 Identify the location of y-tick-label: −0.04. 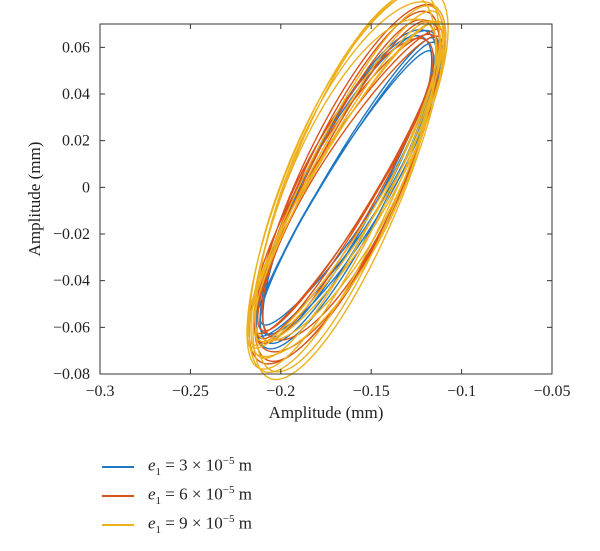
(71, 281).